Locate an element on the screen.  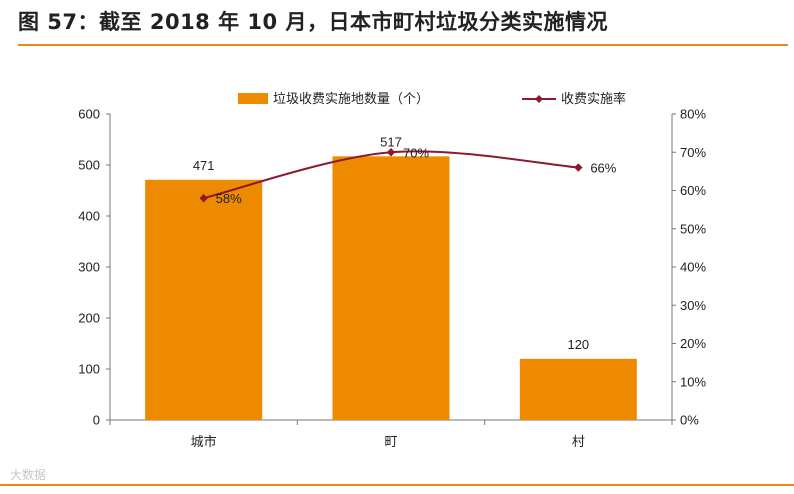
x-tick-label: 町 is located at coordinates (390, 441).